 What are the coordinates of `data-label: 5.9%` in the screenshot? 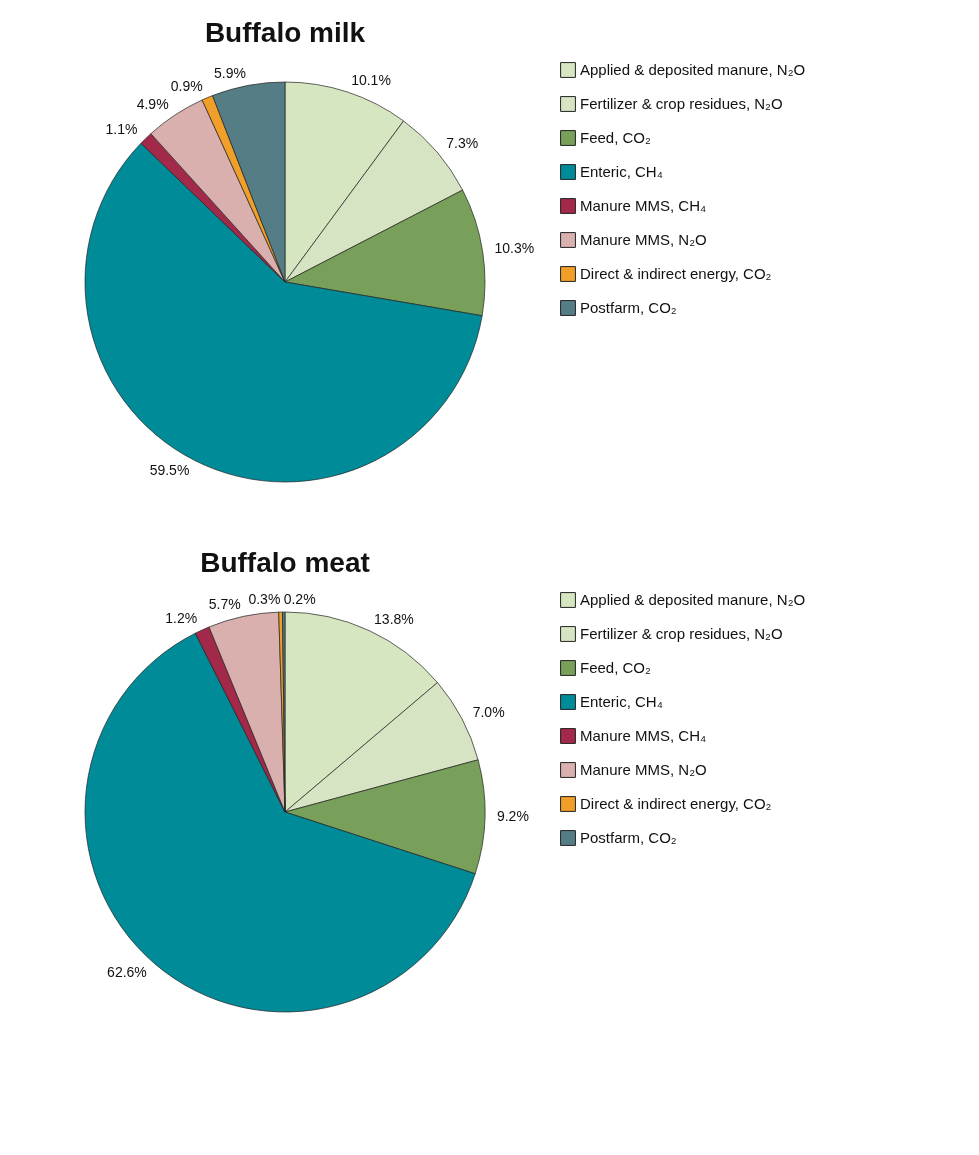 It's located at (230, 72).